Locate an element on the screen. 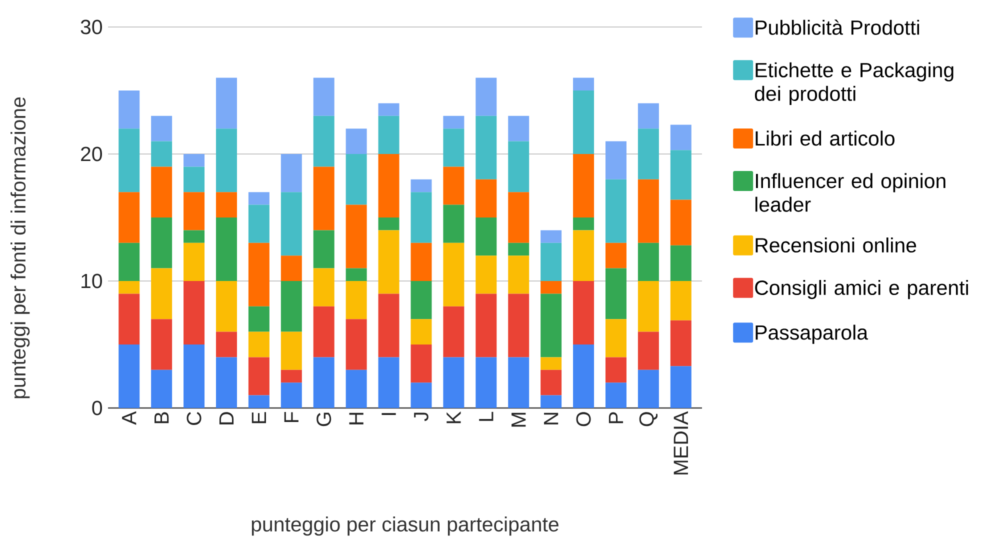  x-tick-label: A is located at coordinates (129, 418).